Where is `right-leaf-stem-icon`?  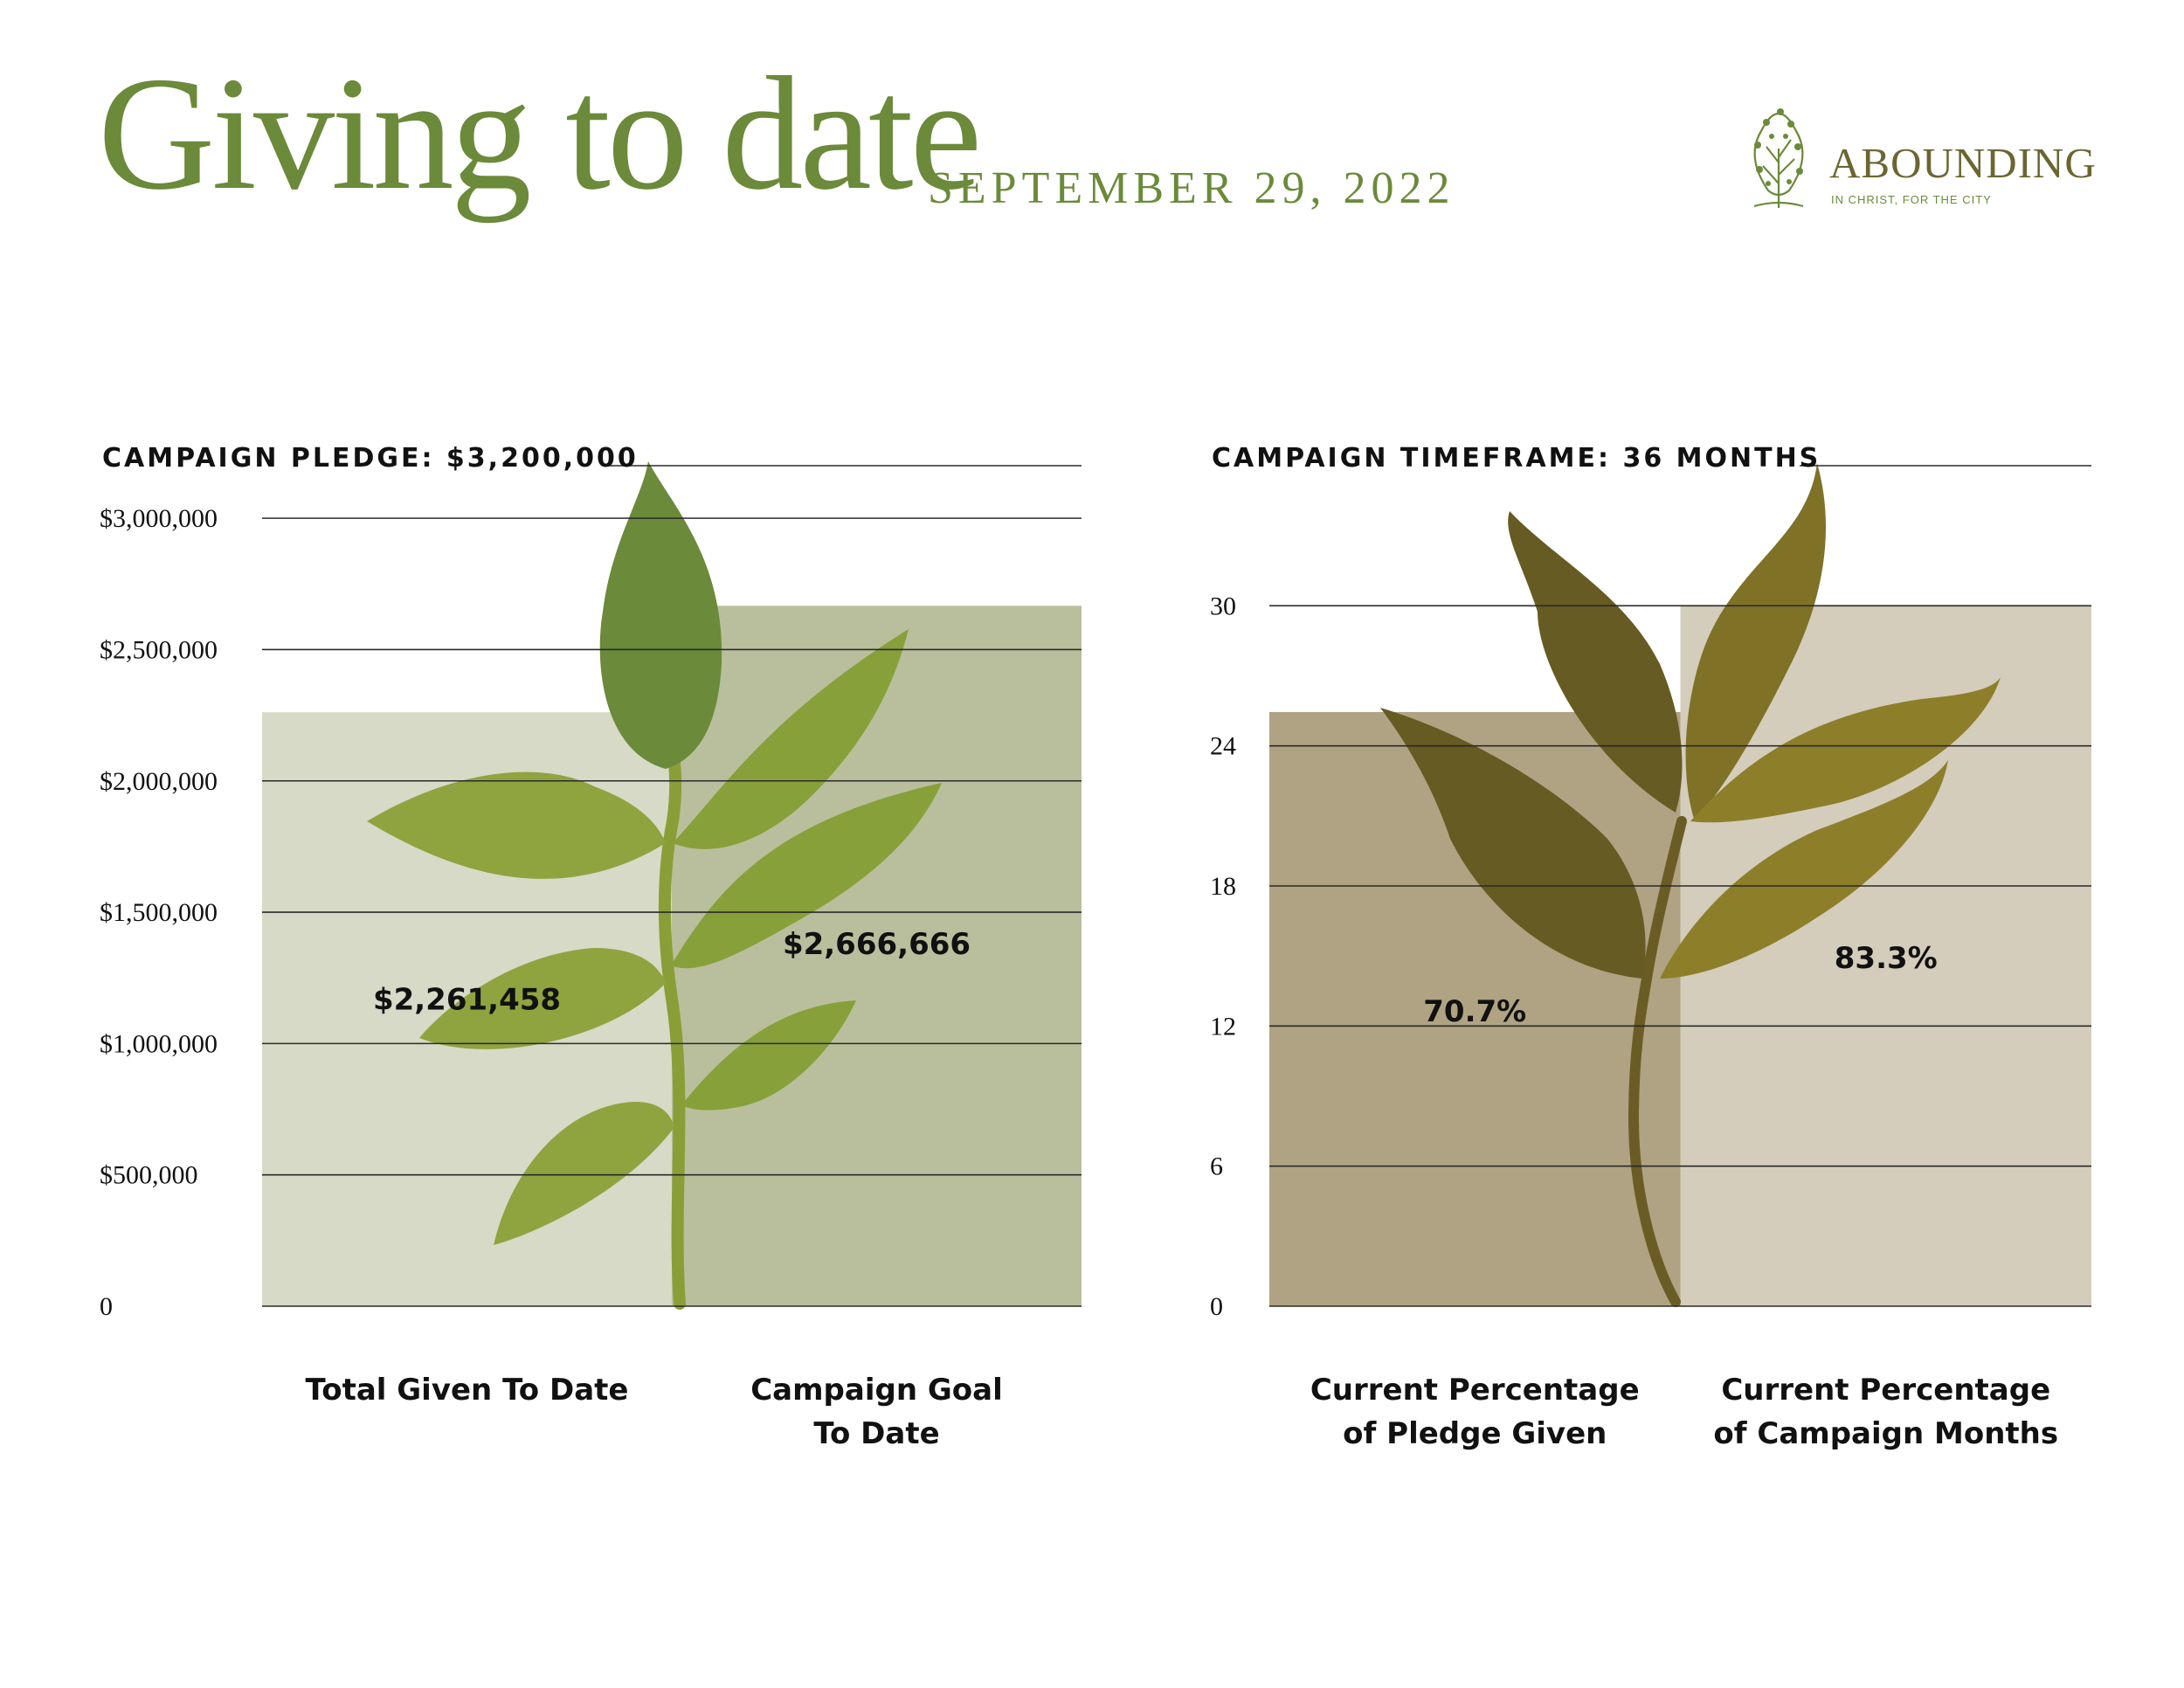
right-leaf-stem-icon is located at coordinates (1690, 885).